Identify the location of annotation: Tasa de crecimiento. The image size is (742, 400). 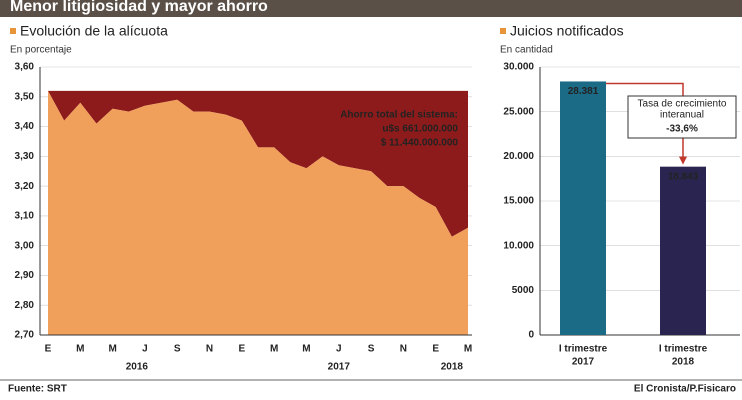
(682, 104).